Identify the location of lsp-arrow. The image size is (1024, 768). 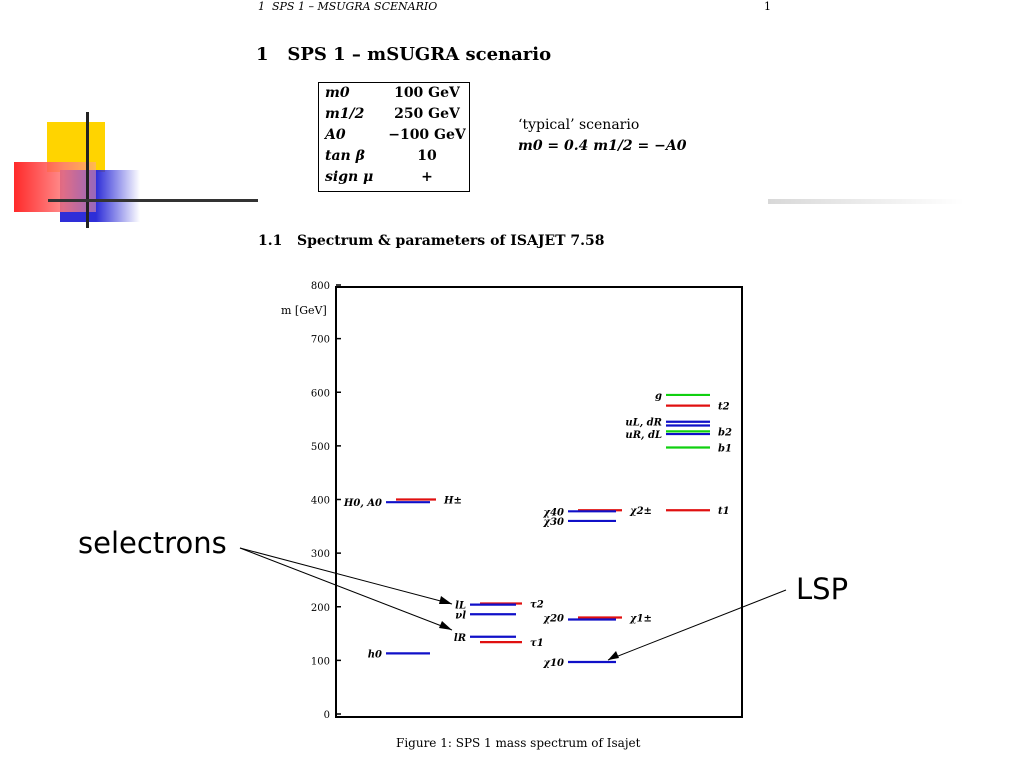
(697, 625).